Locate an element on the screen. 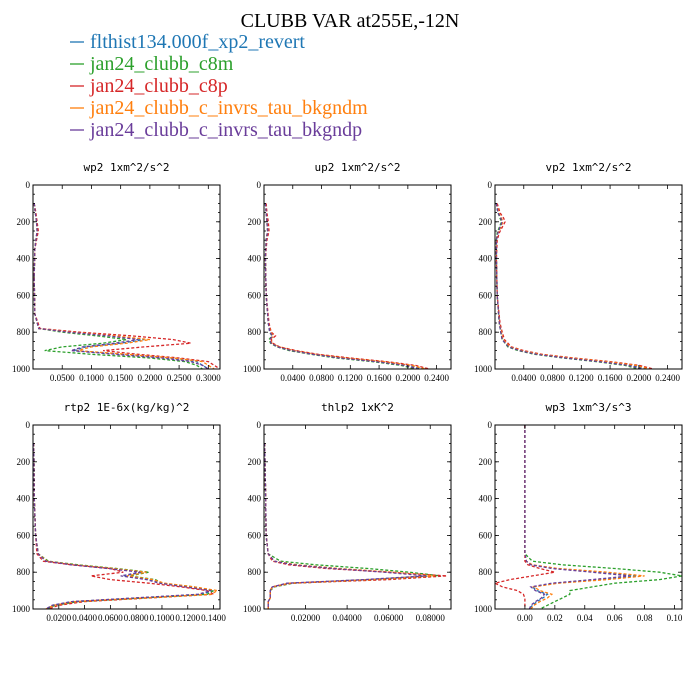 Image resolution: width=700 pixels, height=700 pixels. x-tick-label: 0.0500 is located at coordinates (62, 378).